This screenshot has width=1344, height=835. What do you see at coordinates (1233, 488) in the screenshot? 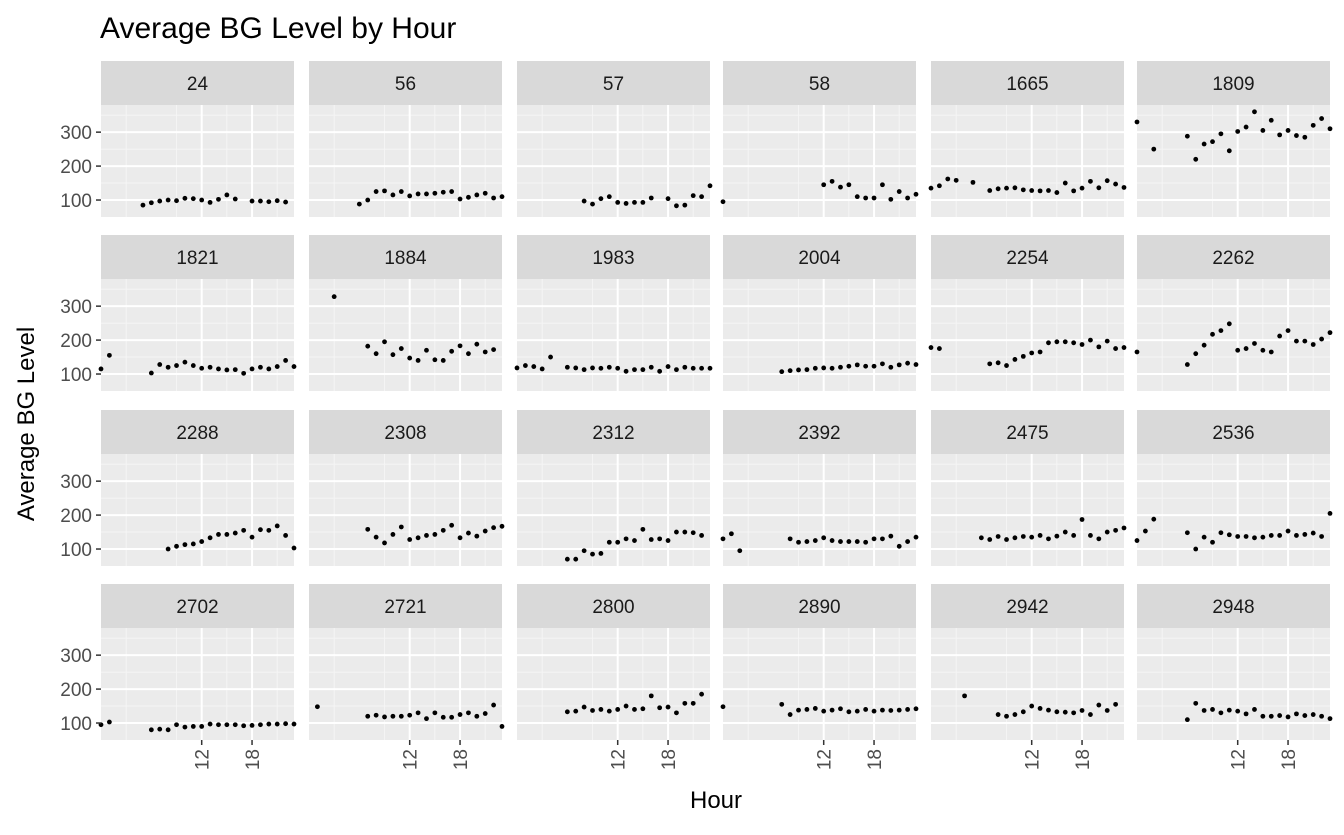
I see `facet-panel: 2536` at bounding box center [1233, 488].